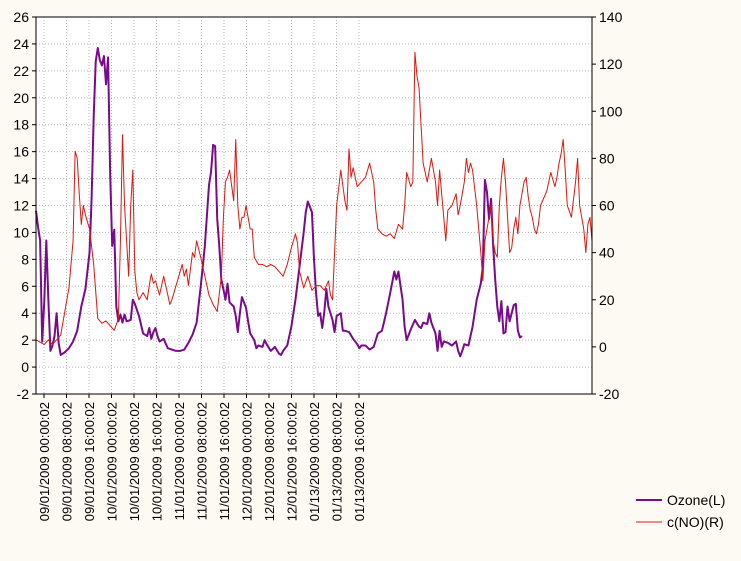  Describe the element at coordinates (112, 461) in the screenshot. I see `x-tick-label: 10/01/2009 00:00:02` at that location.